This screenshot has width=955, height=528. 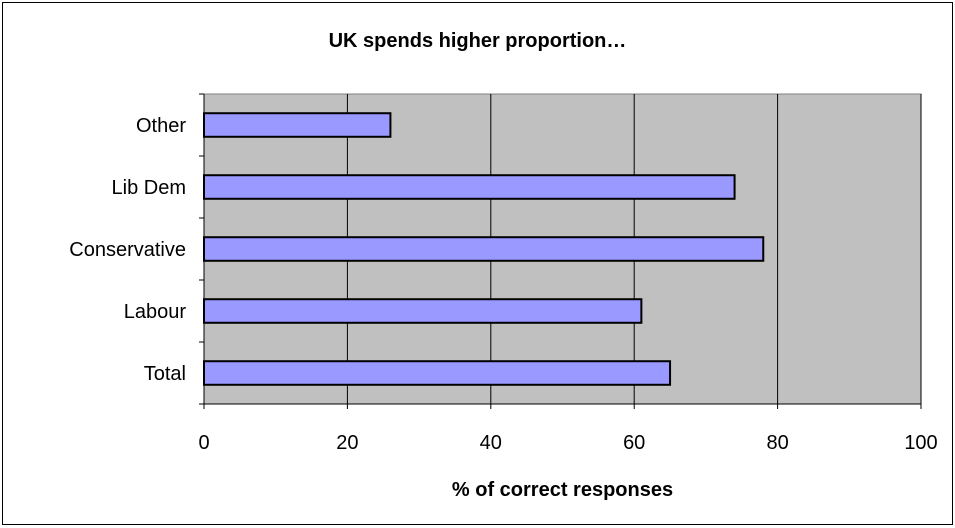 I want to click on x-tick-label: 60, so click(x=634, y=443).